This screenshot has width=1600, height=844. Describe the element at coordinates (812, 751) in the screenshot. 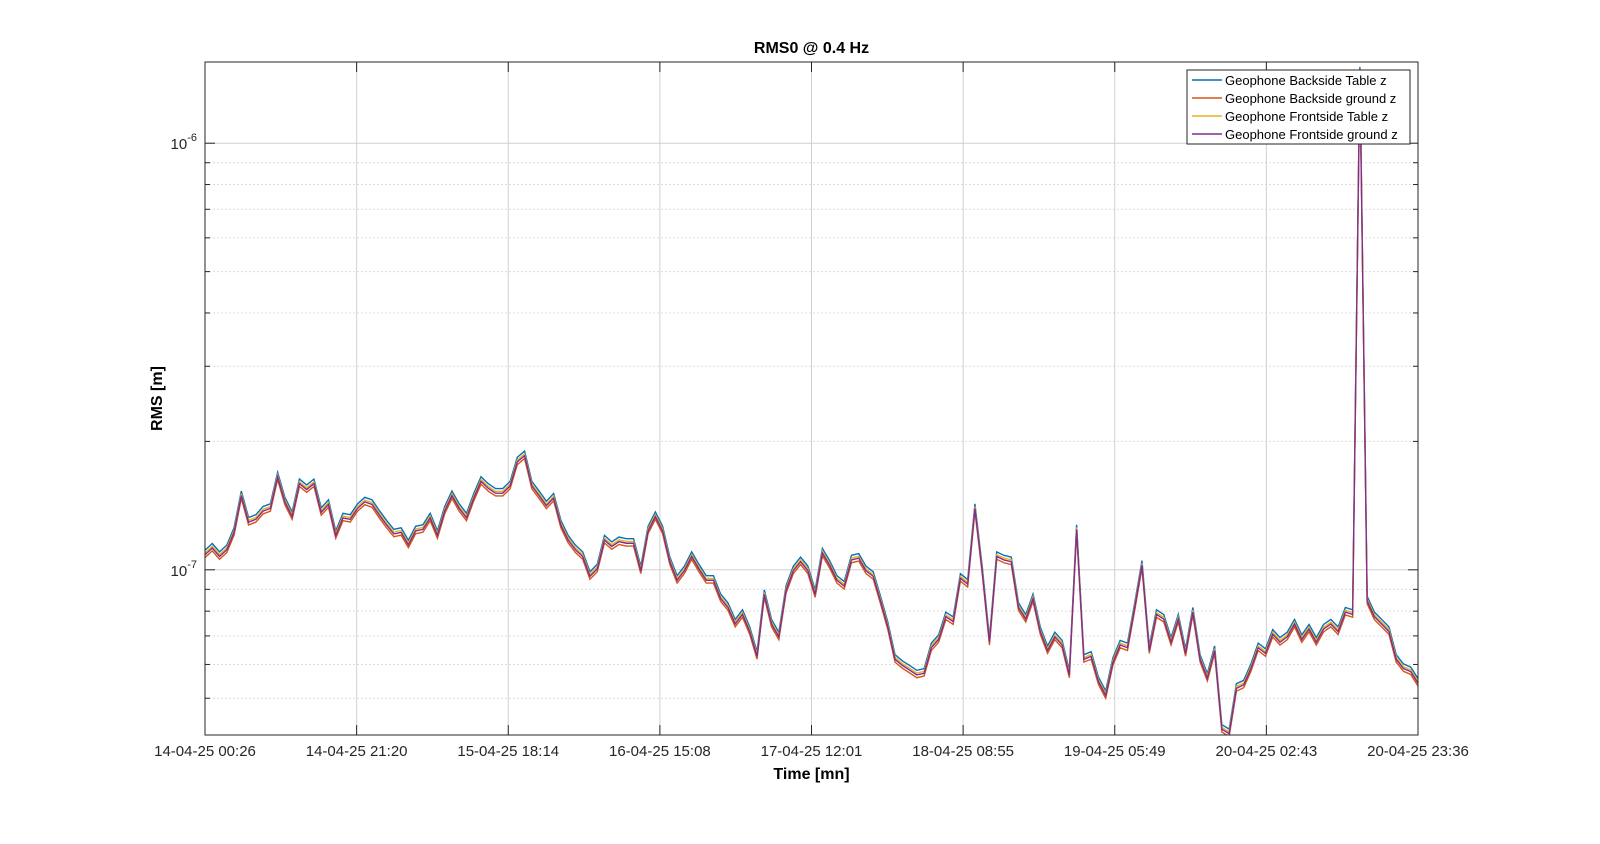

I see `x-tick-label: 17-04-25 12:01` at that location.